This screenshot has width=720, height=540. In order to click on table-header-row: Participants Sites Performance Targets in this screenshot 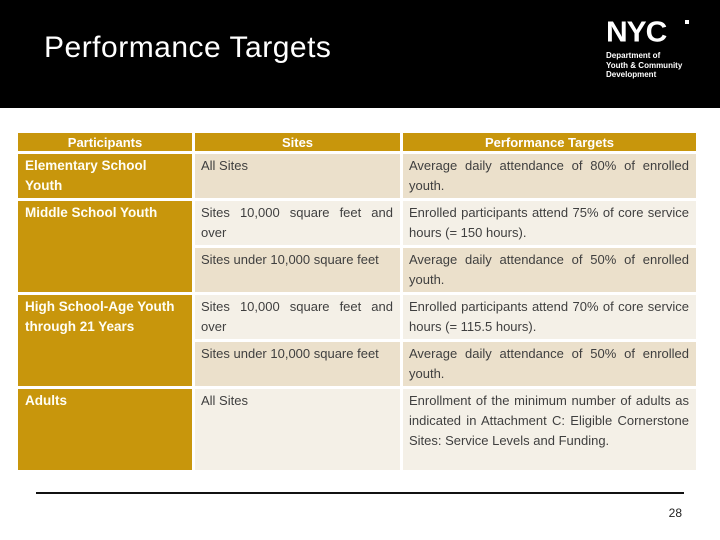, I will do `click(357, 142)`.